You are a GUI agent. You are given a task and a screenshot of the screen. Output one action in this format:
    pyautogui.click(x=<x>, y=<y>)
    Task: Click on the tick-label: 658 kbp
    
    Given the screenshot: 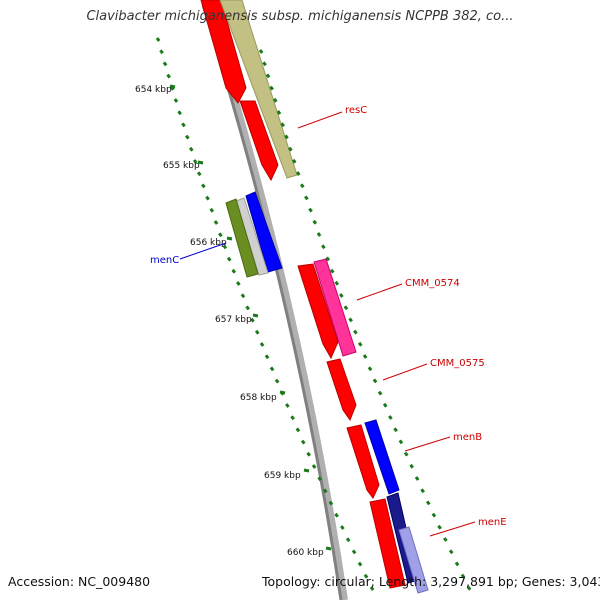 What is the action you would take?
    pyautogui.click(x=258, y=398)
    